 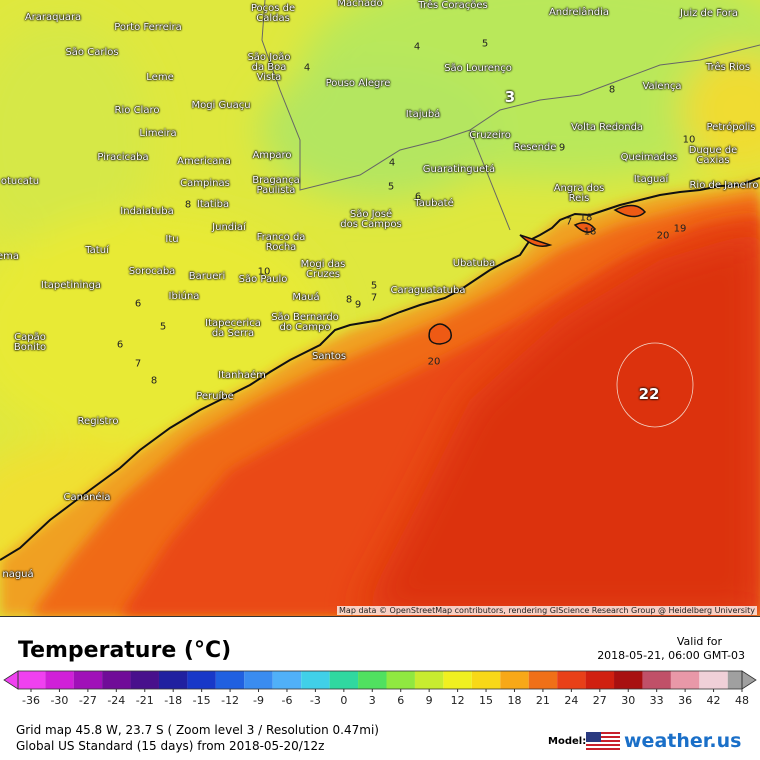 I want to click on colorbar-arrow, so click(x=11, y=680).